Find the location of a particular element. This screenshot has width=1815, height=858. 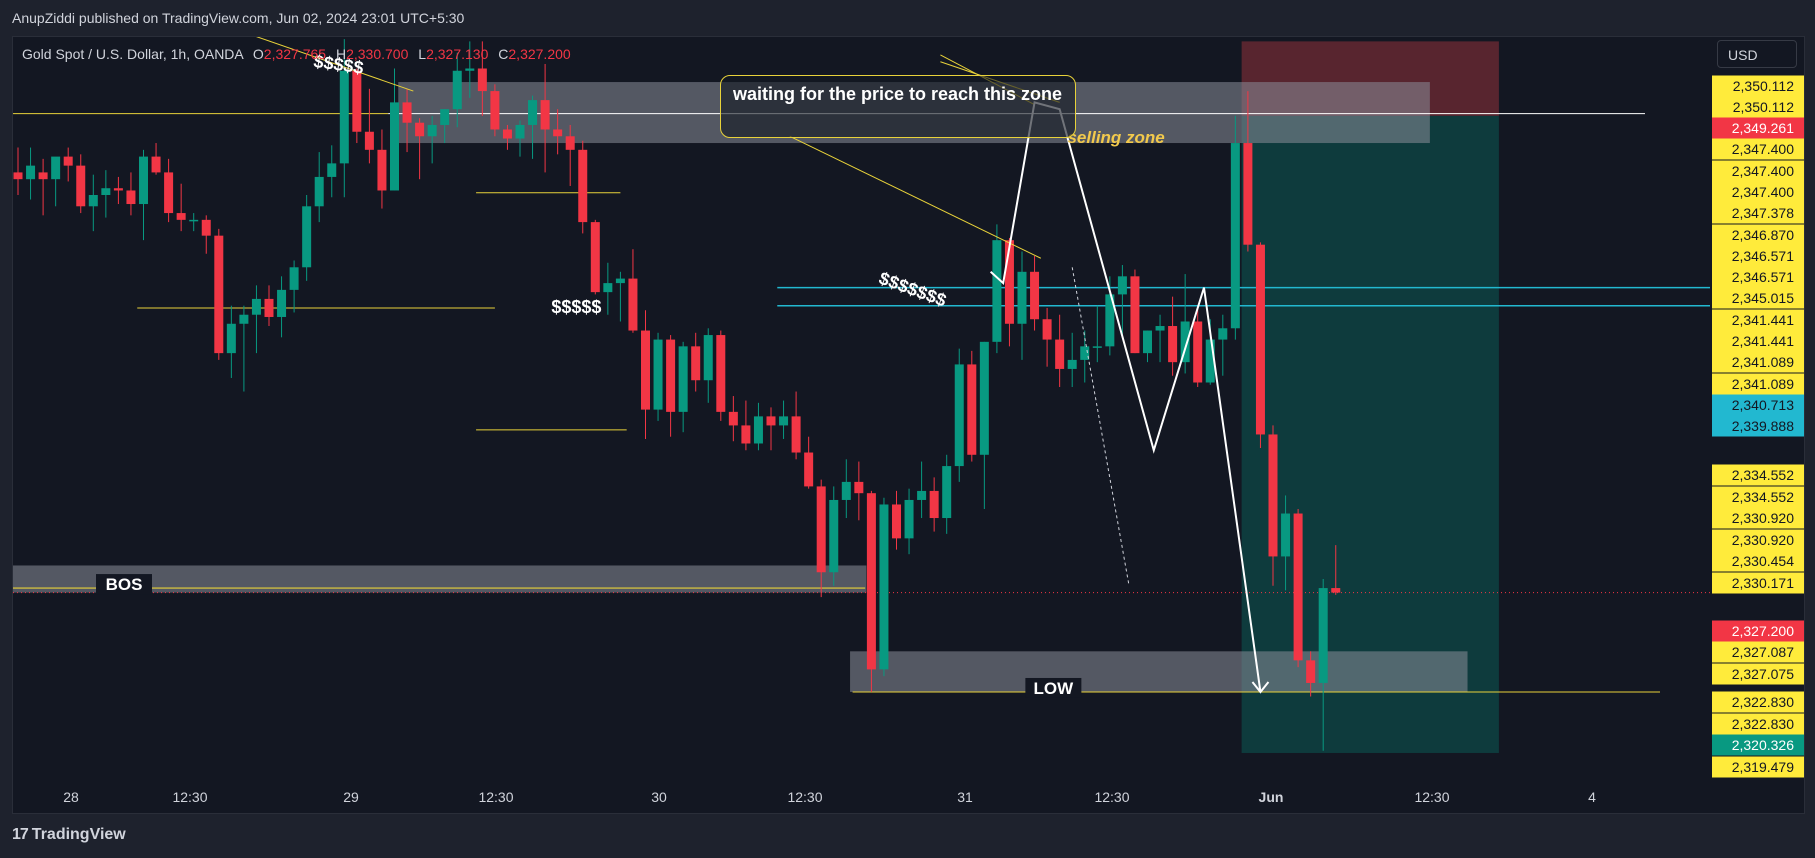

price-label: 2,340.713 is located at coordinates (1763, 405).